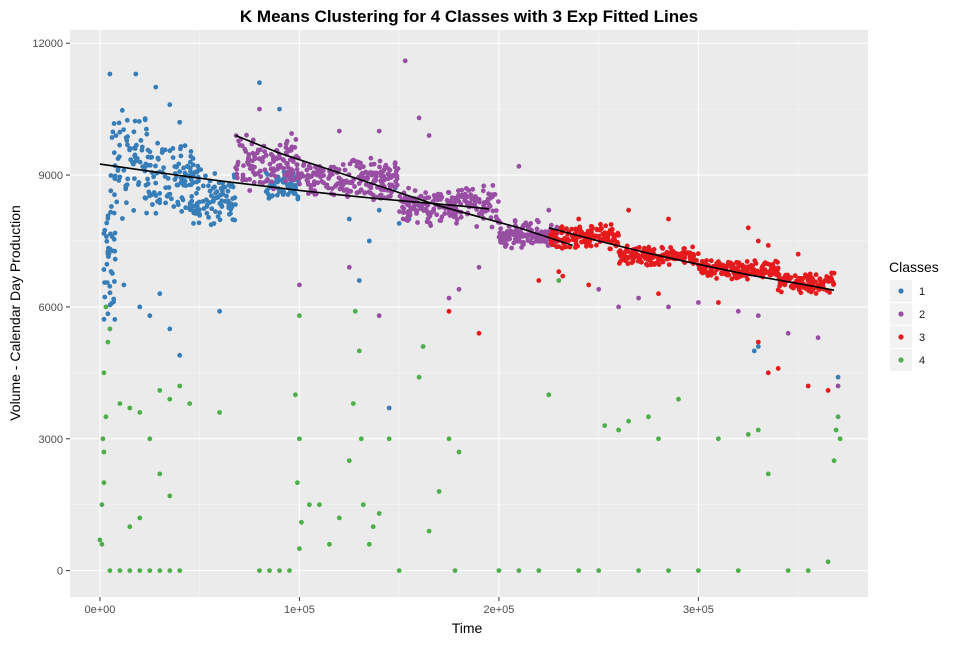 This screenshot has width=958, height=648. Describe the element at coordinates (914, 267) in the screenshot. I see `legend-title: Classes` at that location.